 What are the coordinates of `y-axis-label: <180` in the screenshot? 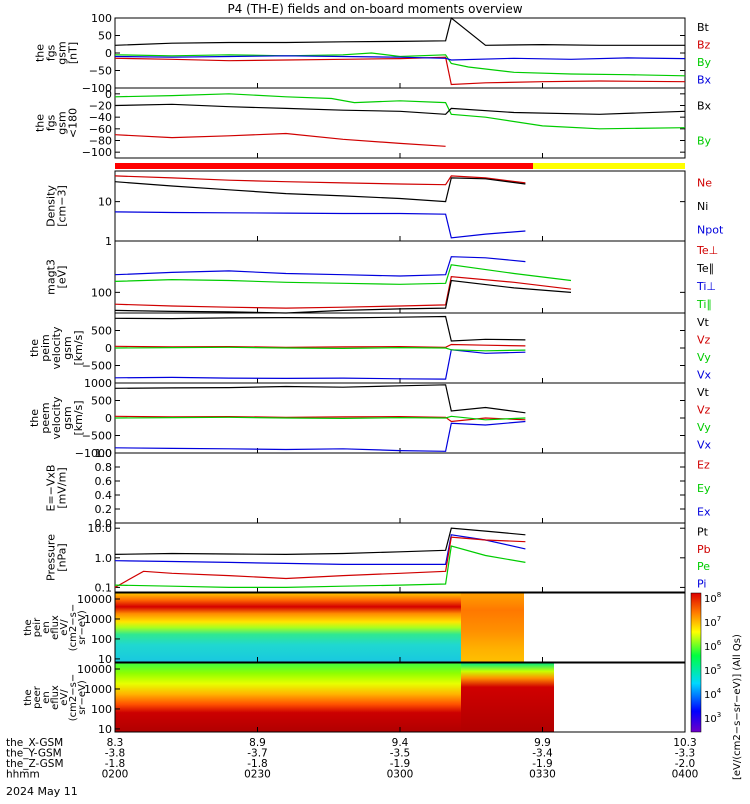 It's located at (73, 123).